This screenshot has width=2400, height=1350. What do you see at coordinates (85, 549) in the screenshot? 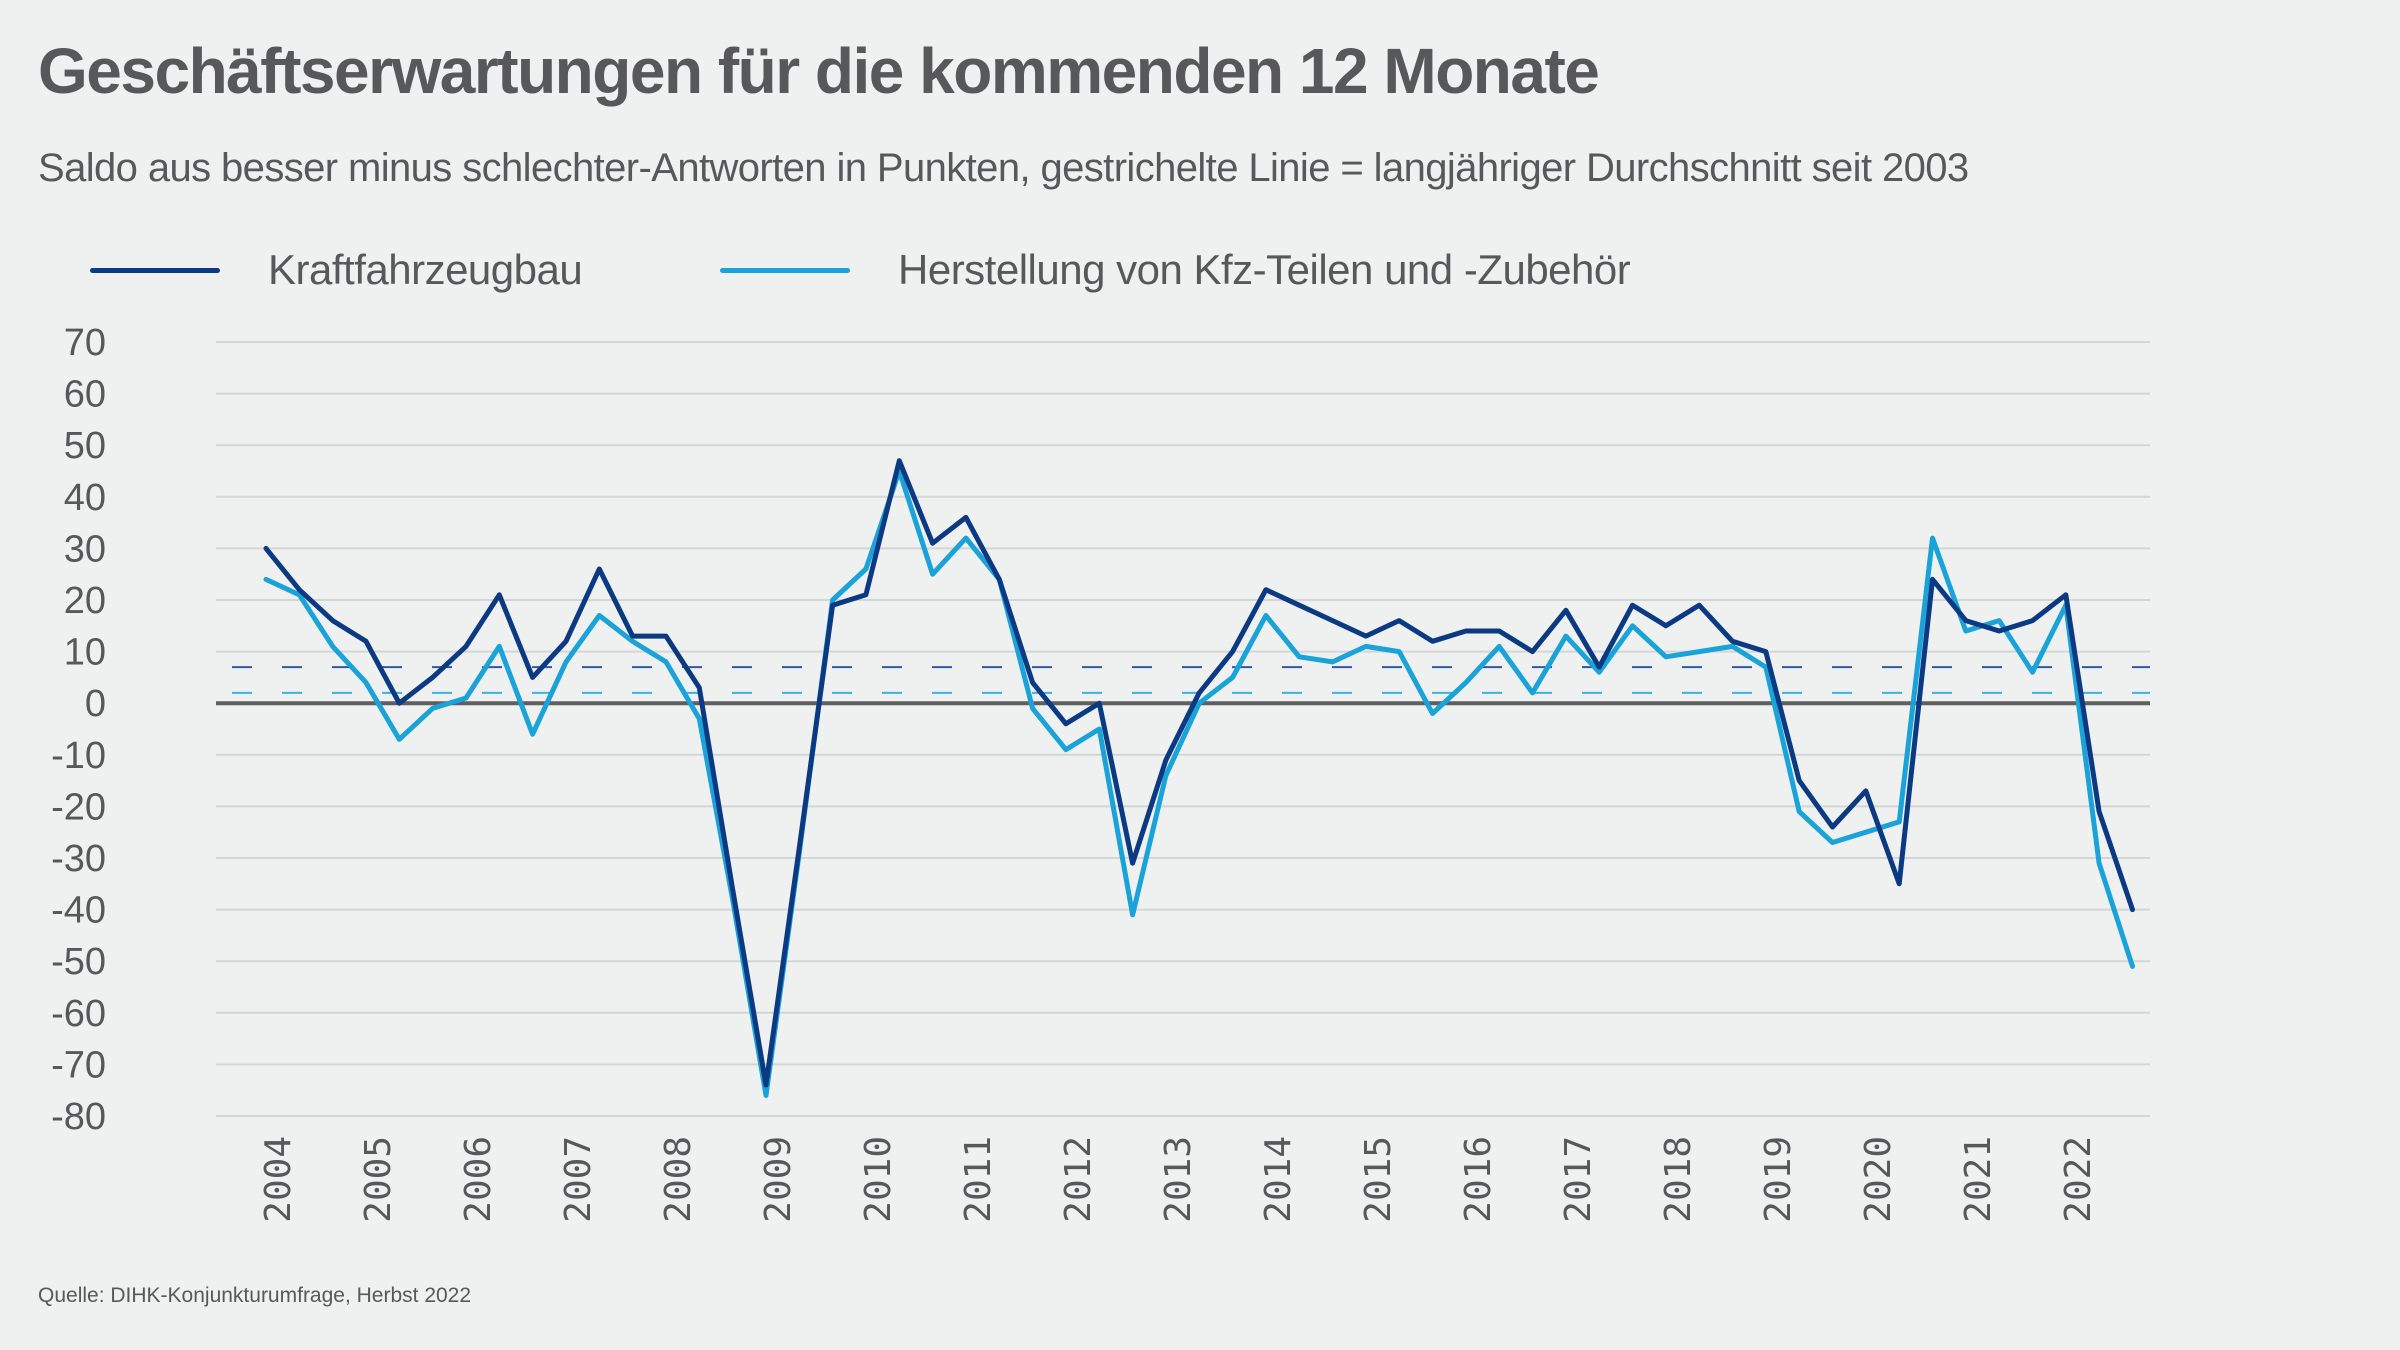
I see `y-tick-label: 30` at bounding box center [85, 549].